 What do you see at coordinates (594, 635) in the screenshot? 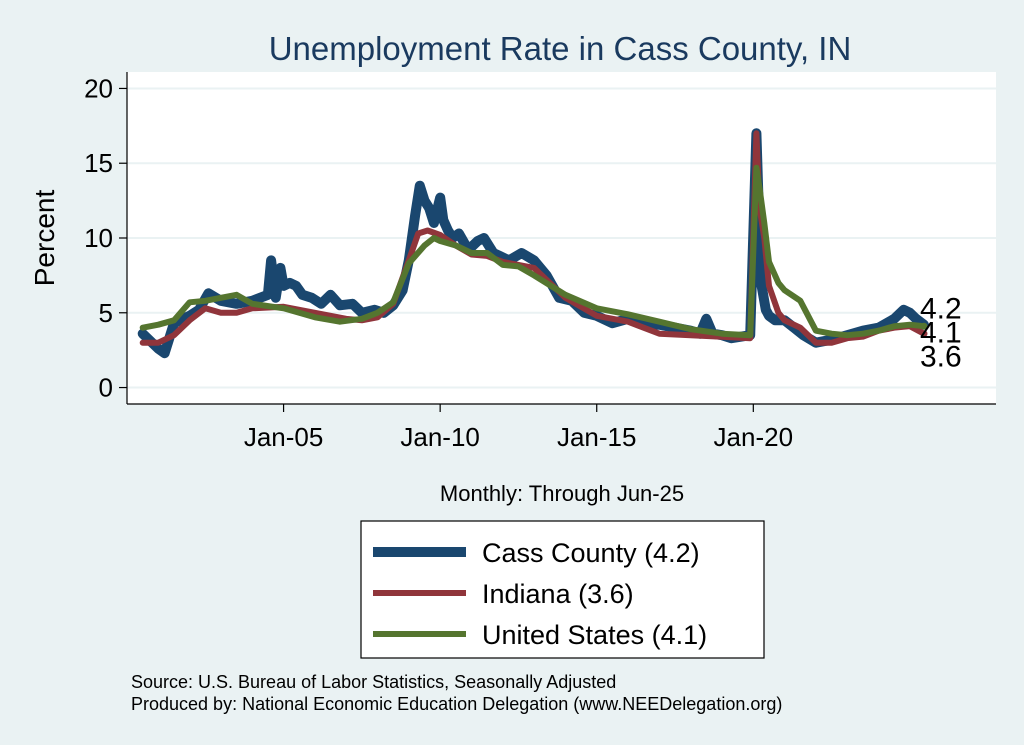
I see `legend-label: United States (4.1)` at bounding box center [594, 635].